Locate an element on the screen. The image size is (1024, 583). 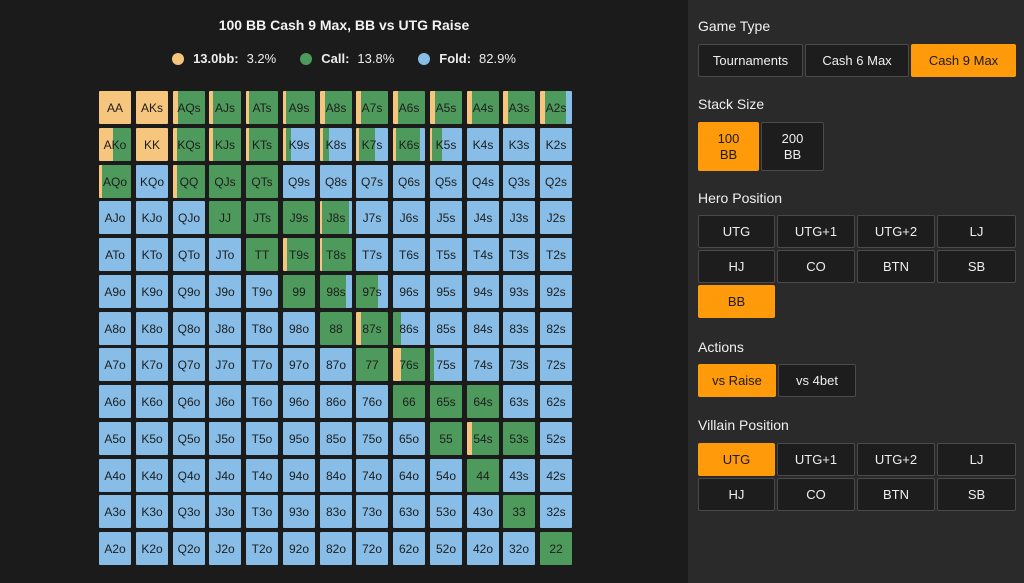
hand-cell: JTs is located at coordinates (262, 217).